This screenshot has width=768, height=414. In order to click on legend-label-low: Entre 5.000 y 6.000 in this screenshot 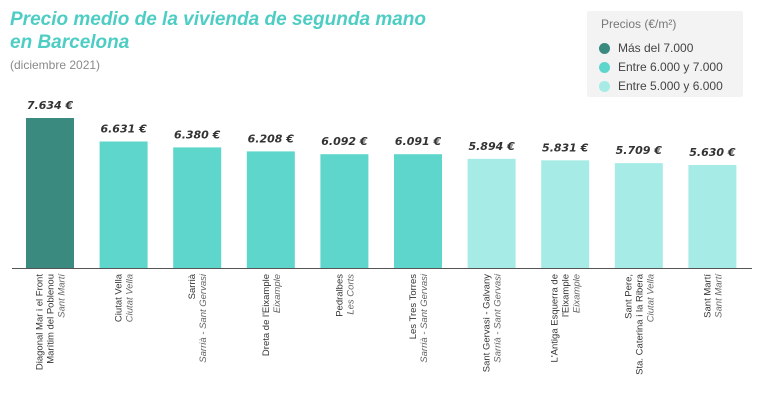, I will do `click(670, 86)`.